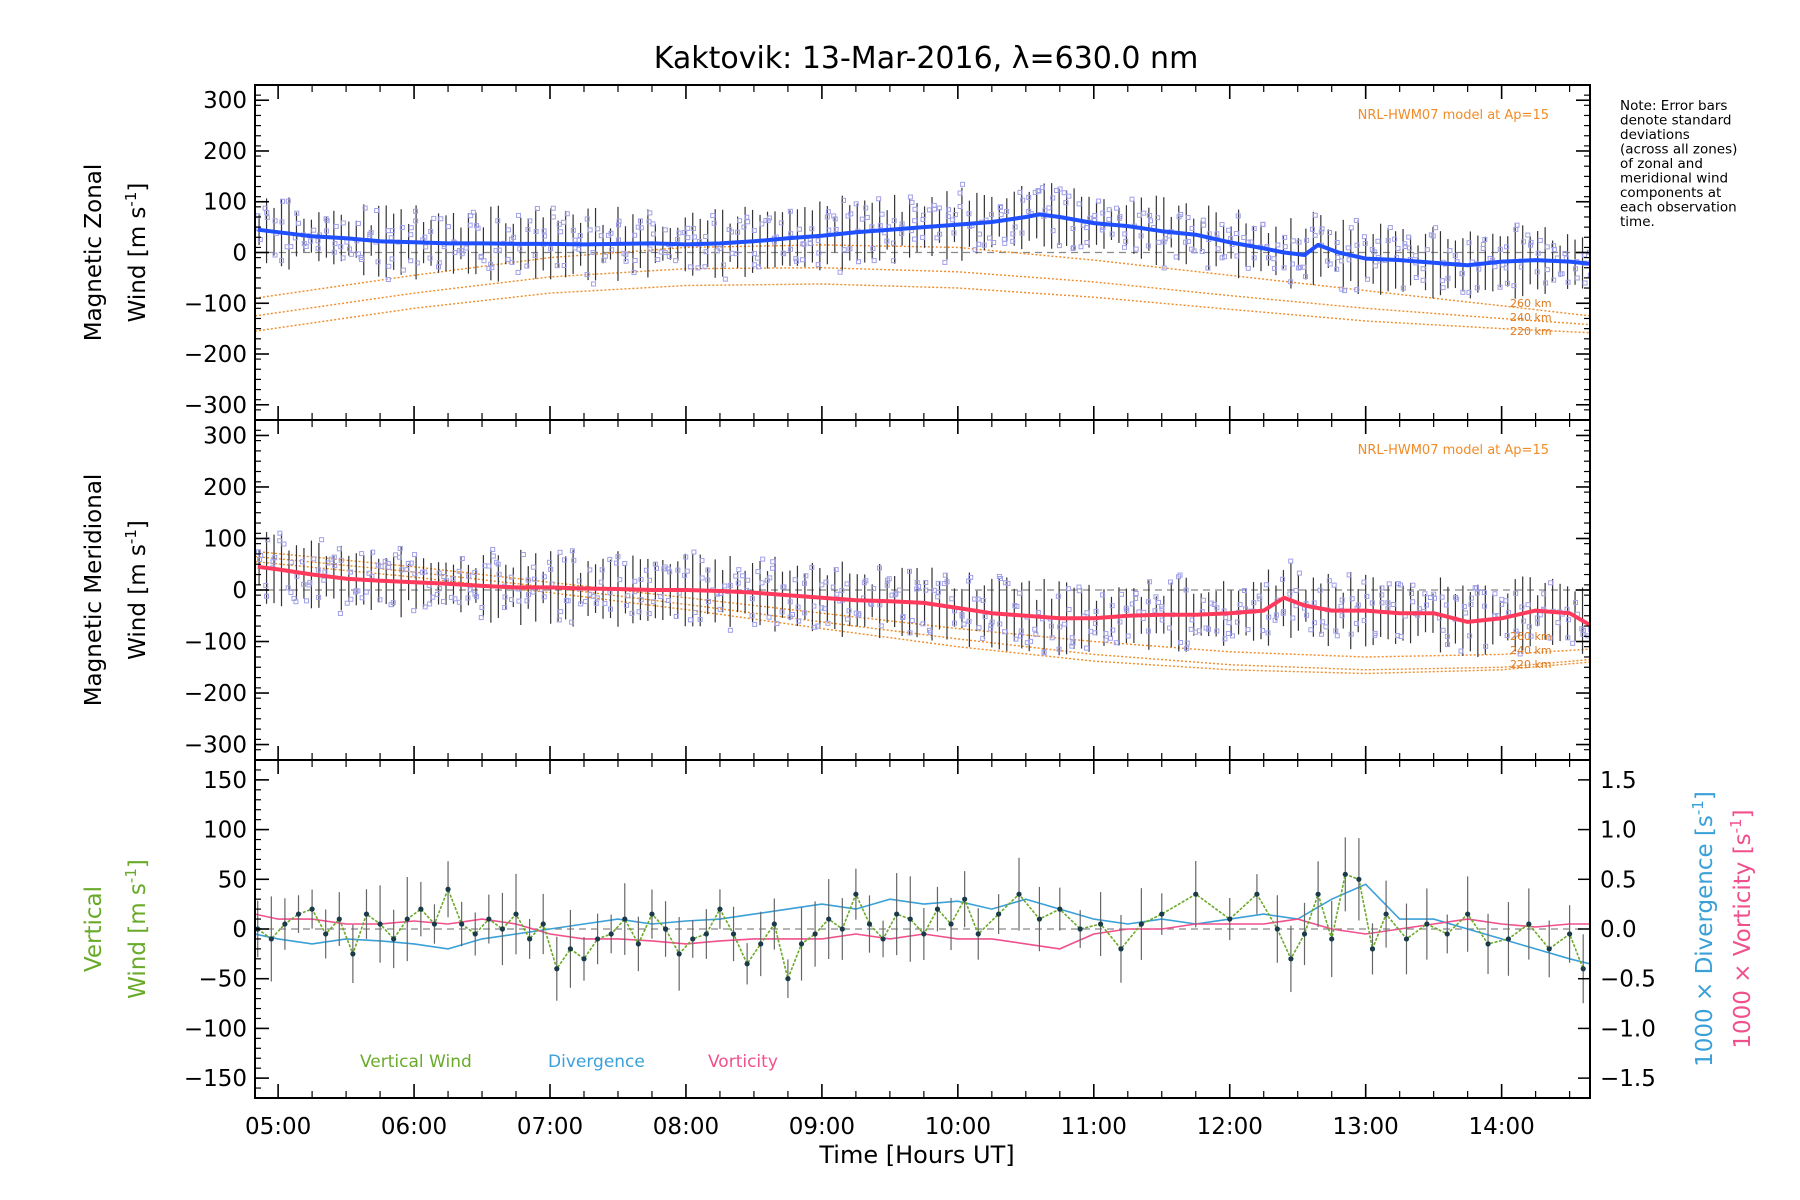 The height and width of the screenshot is (1200, 1800). Describe the element at coordinates (225, 152) in the screenshot. I see `y-tick-label: 200` at that location.